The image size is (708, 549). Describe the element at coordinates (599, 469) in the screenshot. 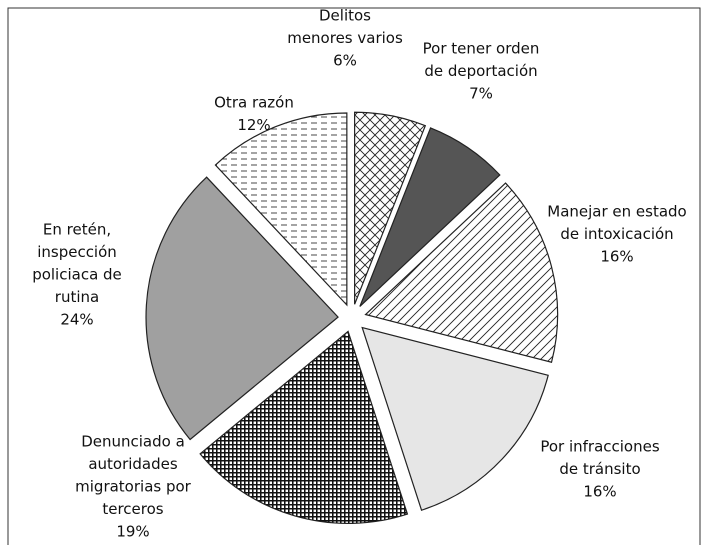

I see `slice-label: de tránsito` at that location.